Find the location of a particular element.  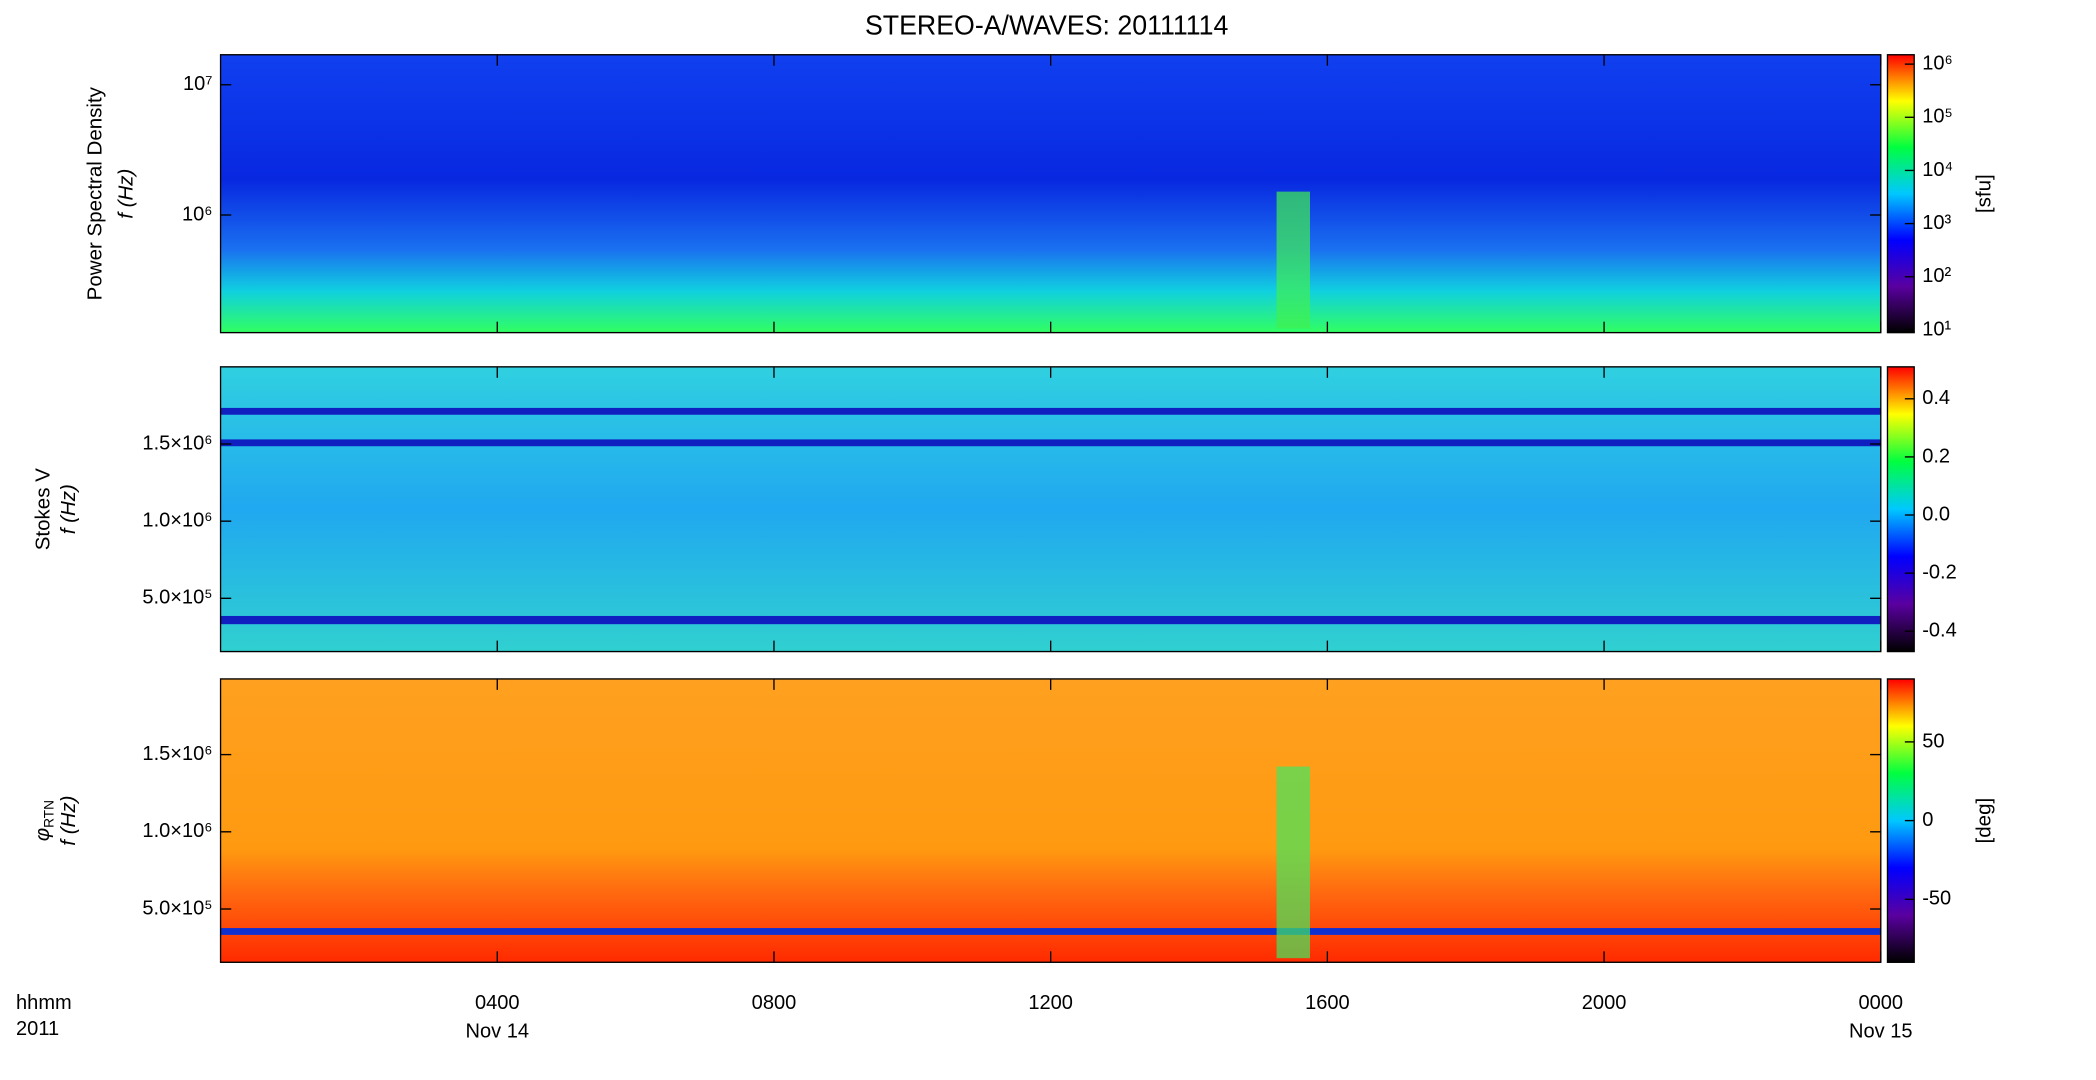

colorbar-tick-label: -0.4 is located at coordinates (1939, 630).